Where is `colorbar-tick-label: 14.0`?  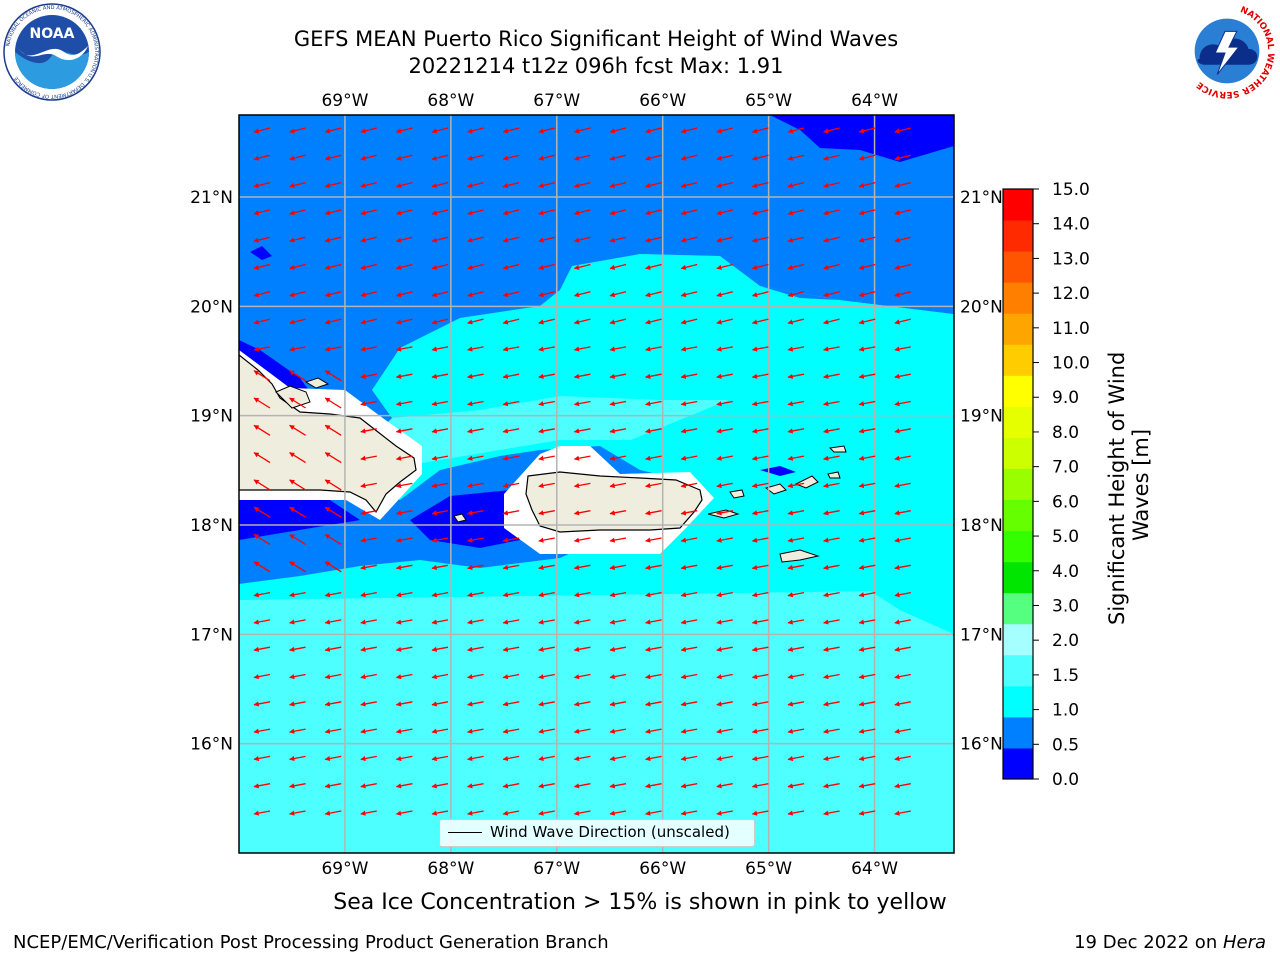
colorbar-tick-label: 14.0 is located at coordinates (1071, 225).